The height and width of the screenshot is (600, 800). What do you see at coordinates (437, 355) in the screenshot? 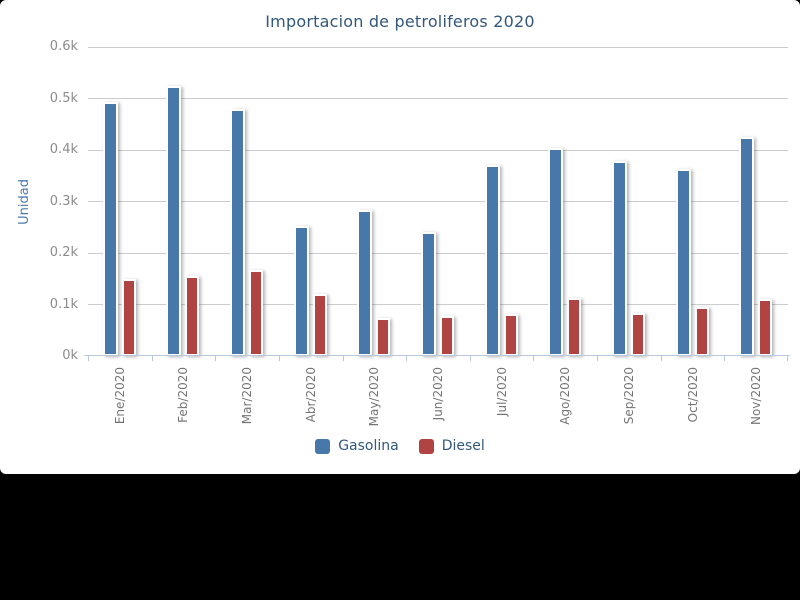
I see `x-axis-line` at bounding box center [437, 355].